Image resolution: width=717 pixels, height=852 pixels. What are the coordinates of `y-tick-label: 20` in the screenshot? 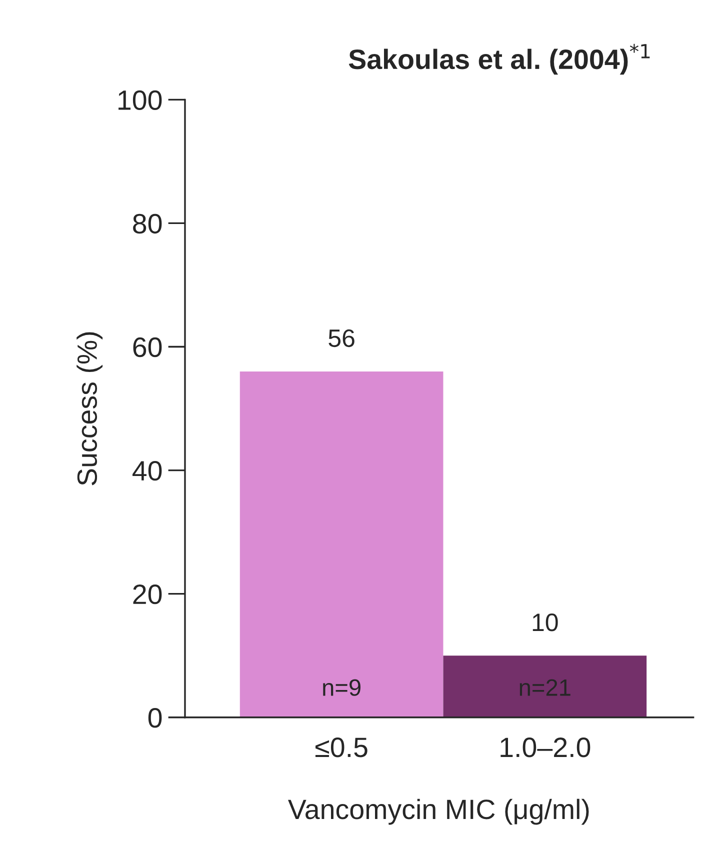 It's located at (147, 594).